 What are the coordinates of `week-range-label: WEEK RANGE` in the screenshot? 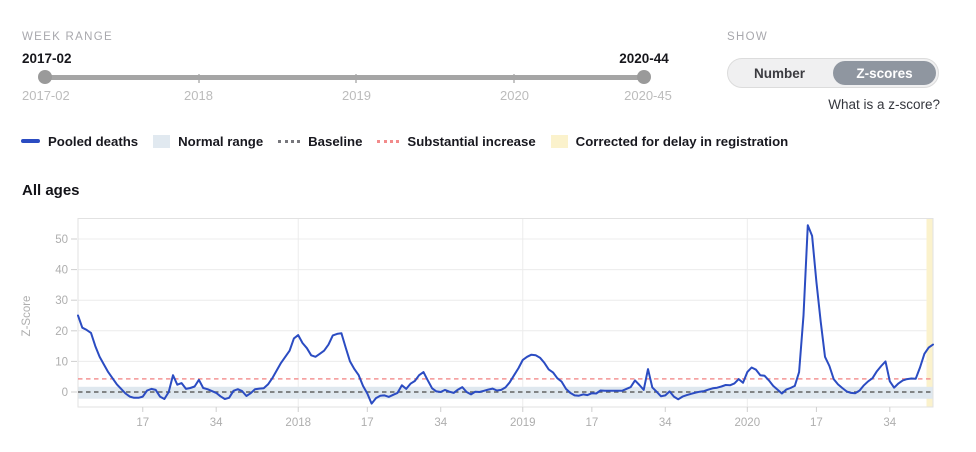 It's located at (67, 37).